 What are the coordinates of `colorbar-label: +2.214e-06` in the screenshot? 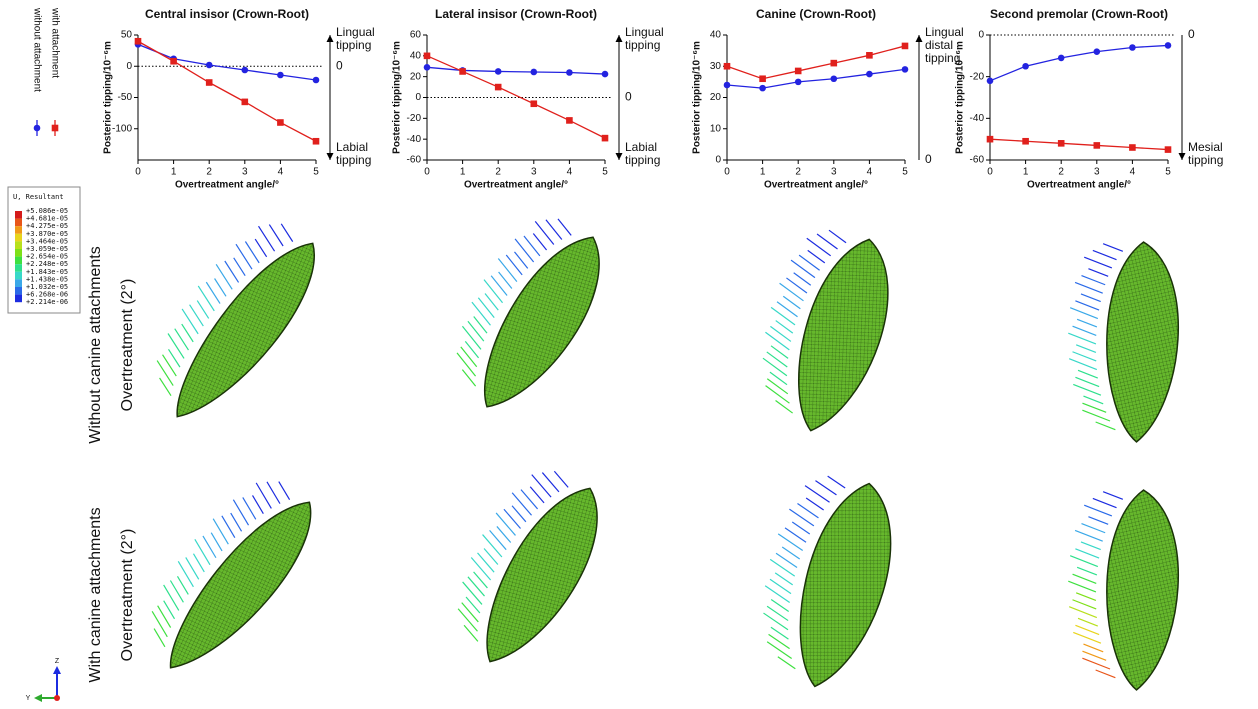 It's located at (47, 302).